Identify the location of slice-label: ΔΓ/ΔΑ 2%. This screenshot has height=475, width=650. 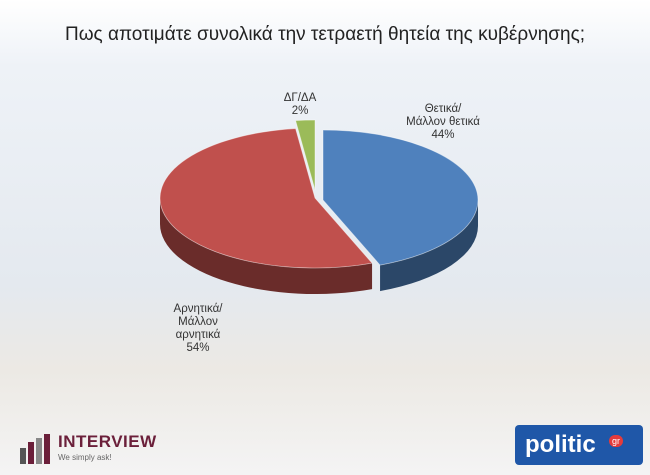
(300, 105).